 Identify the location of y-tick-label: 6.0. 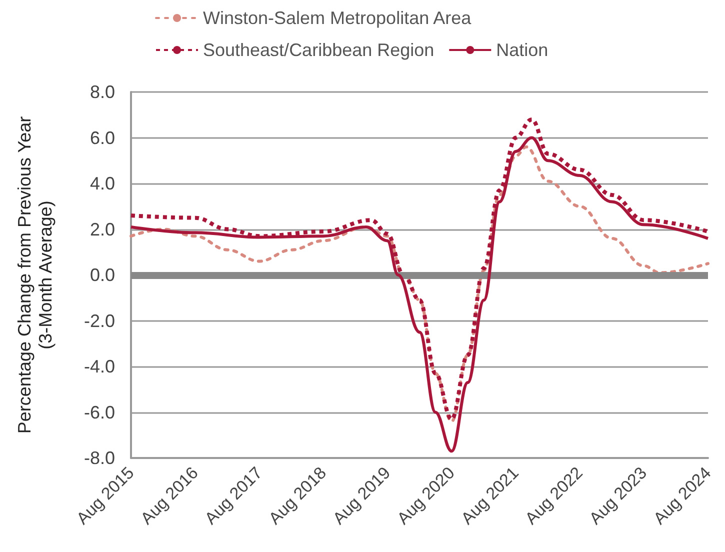
(102, 138).